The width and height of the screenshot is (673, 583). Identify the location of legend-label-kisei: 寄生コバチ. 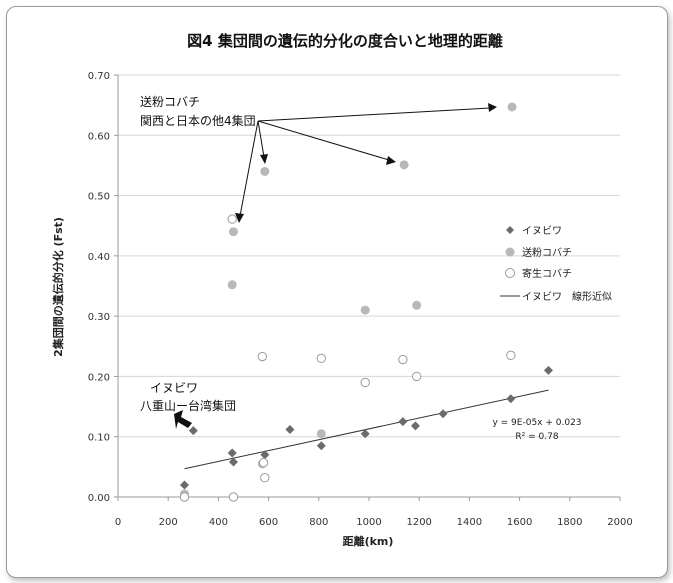
(547, 273).